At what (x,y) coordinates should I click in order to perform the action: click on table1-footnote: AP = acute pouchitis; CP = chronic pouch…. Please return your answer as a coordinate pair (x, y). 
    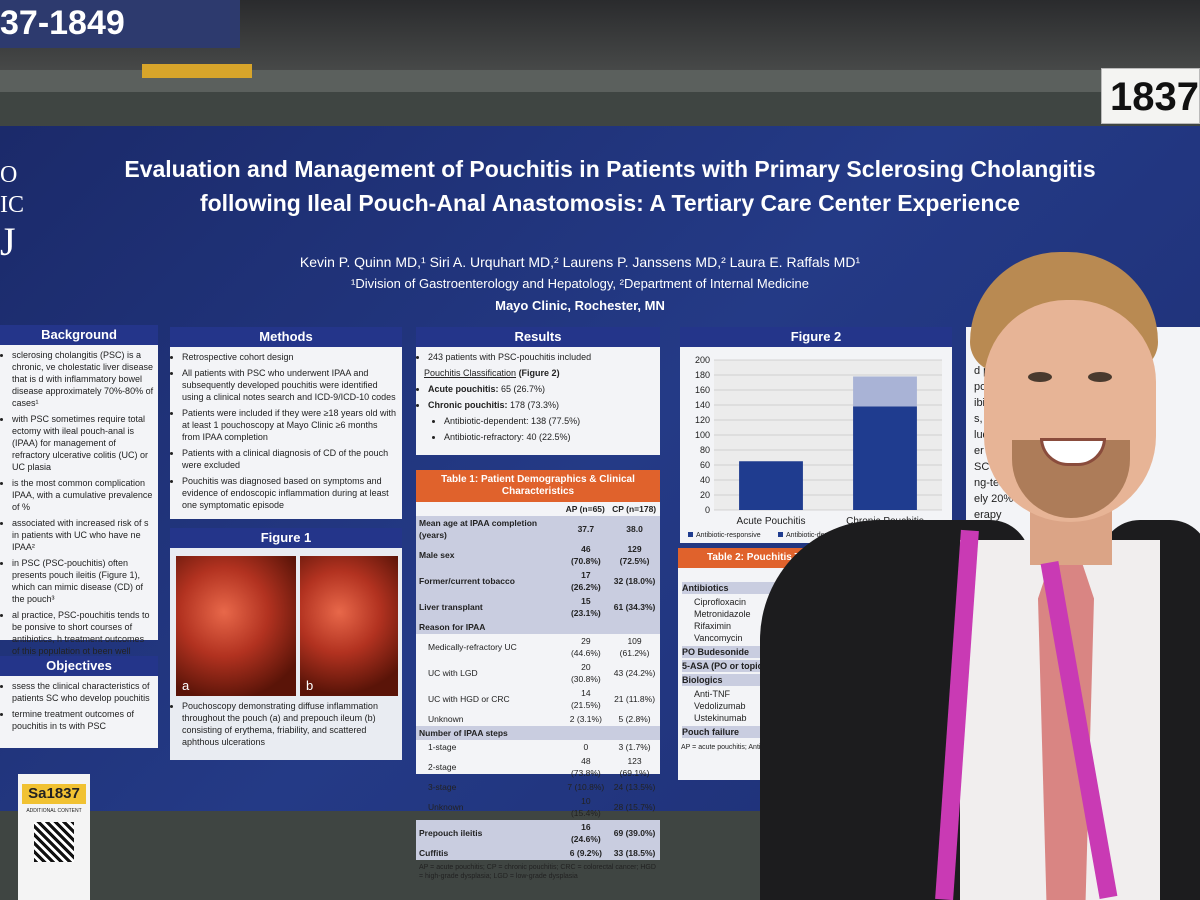
    Looking at the image, I should click on (537, 872).